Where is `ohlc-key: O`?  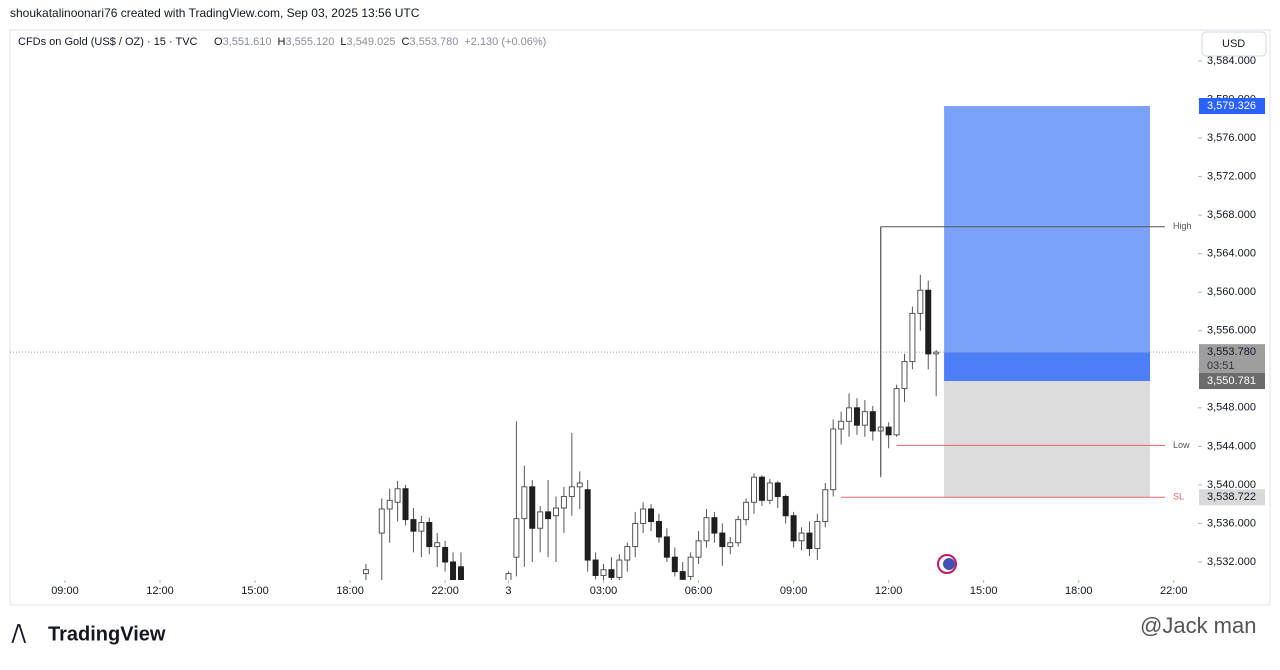 ohlc-key: O is located at coordinates (218, 42).